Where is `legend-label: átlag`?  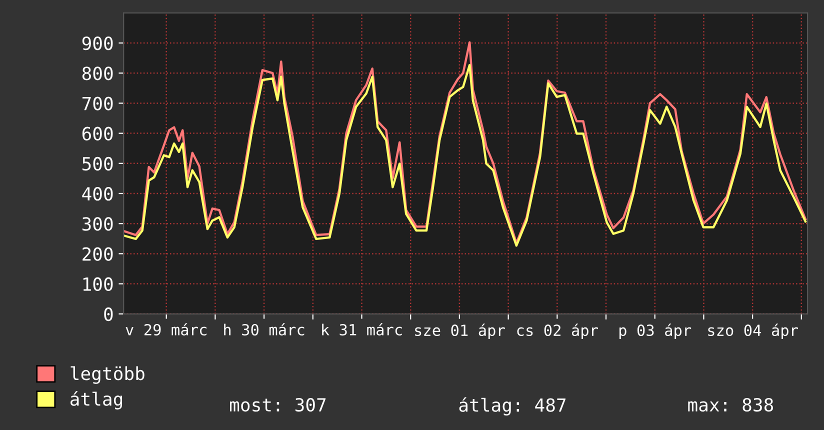
legend-label: átlag is located at coordinates (96, 400).